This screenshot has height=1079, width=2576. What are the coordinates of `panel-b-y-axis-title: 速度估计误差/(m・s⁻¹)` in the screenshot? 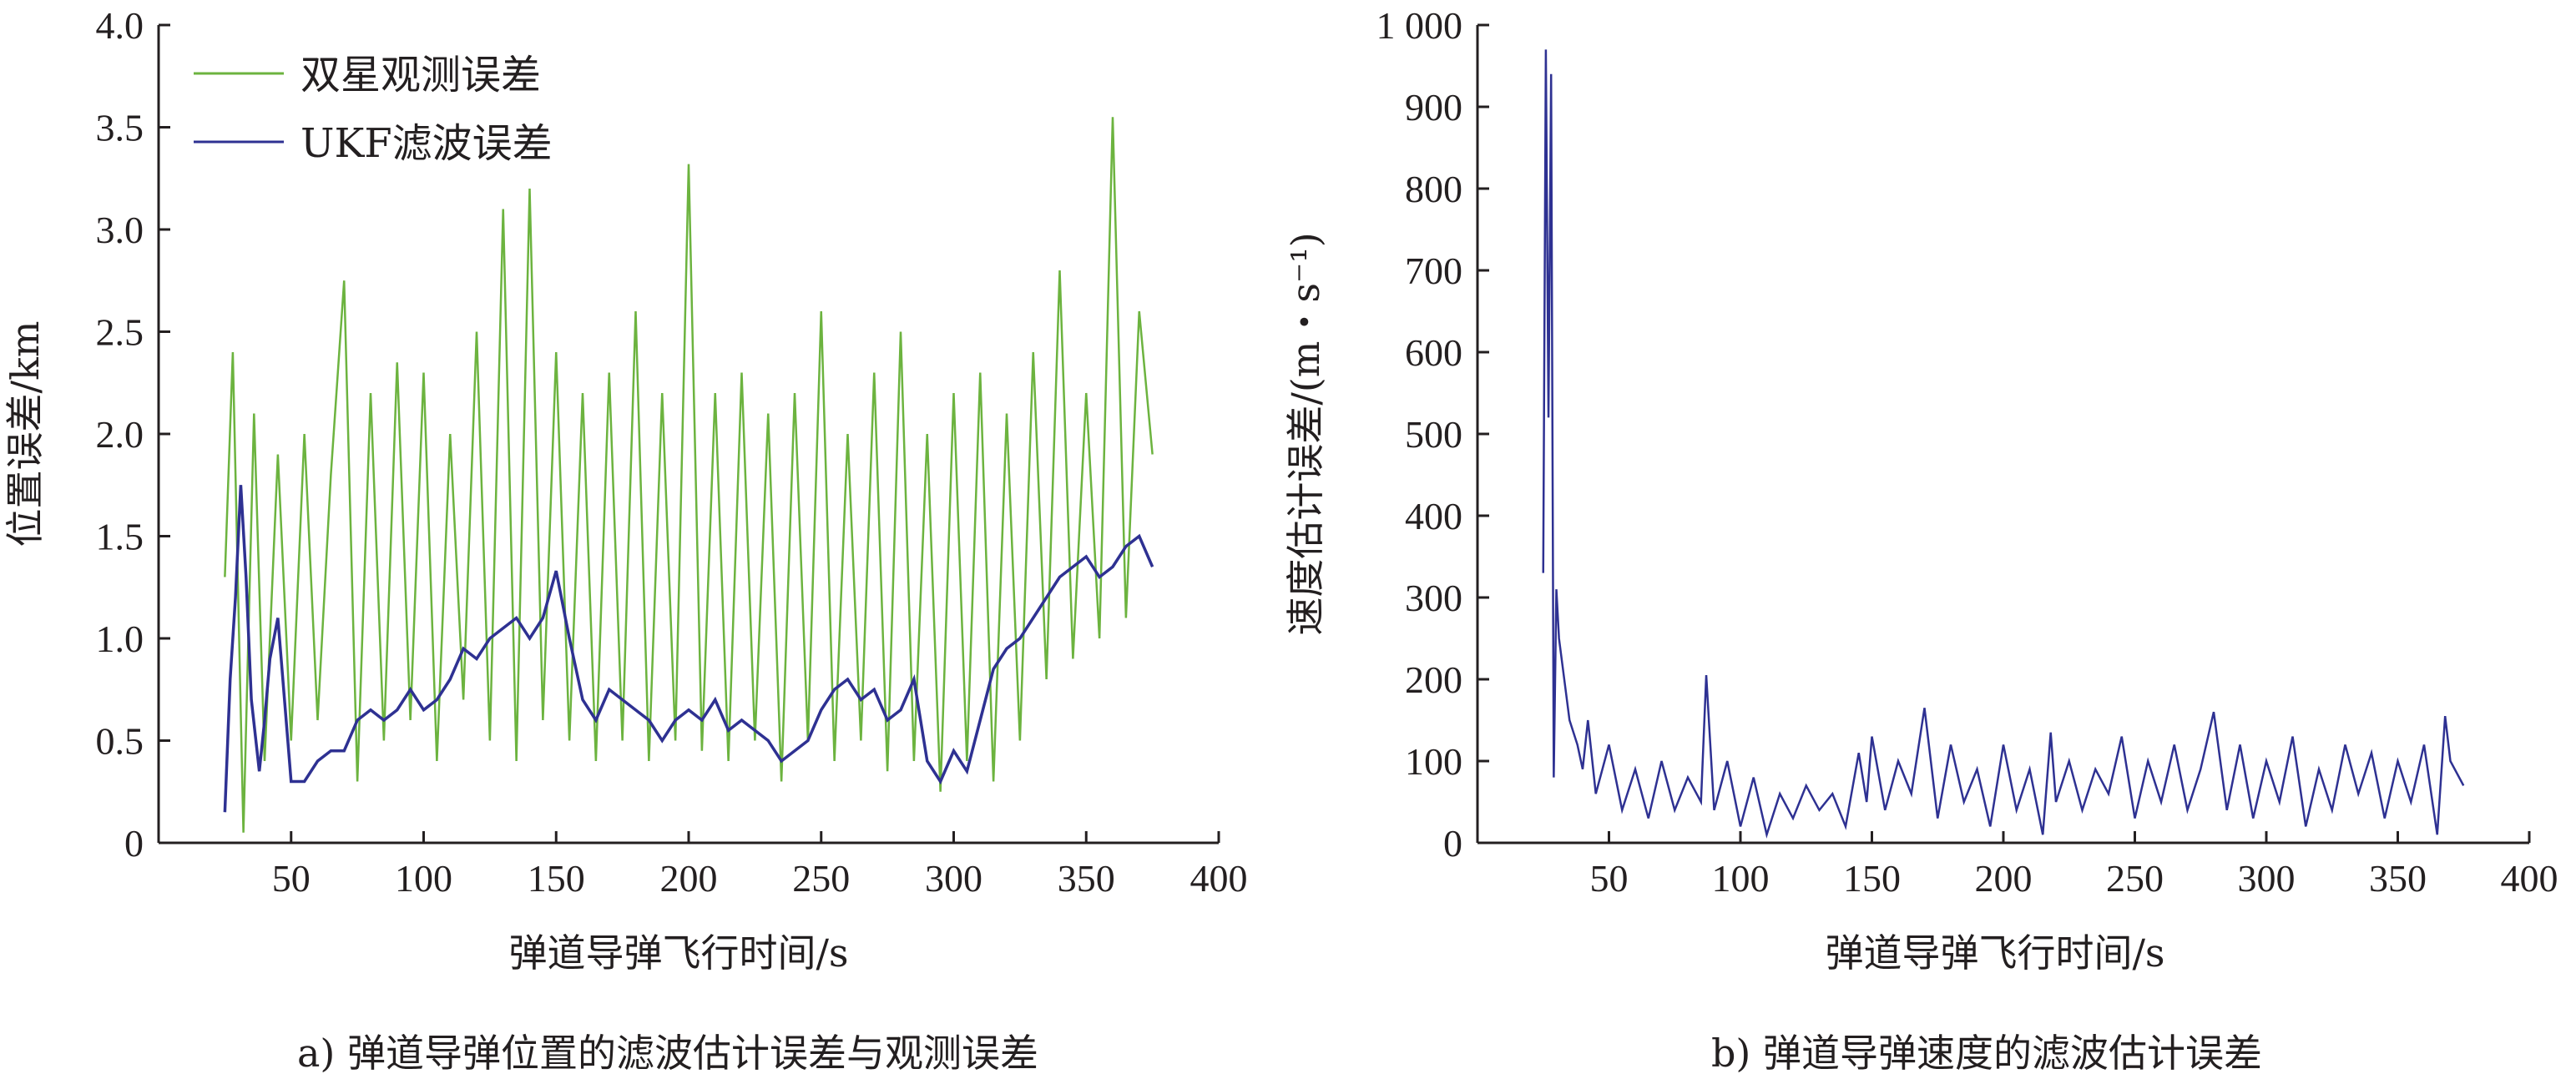 It's located at (1305, 434).